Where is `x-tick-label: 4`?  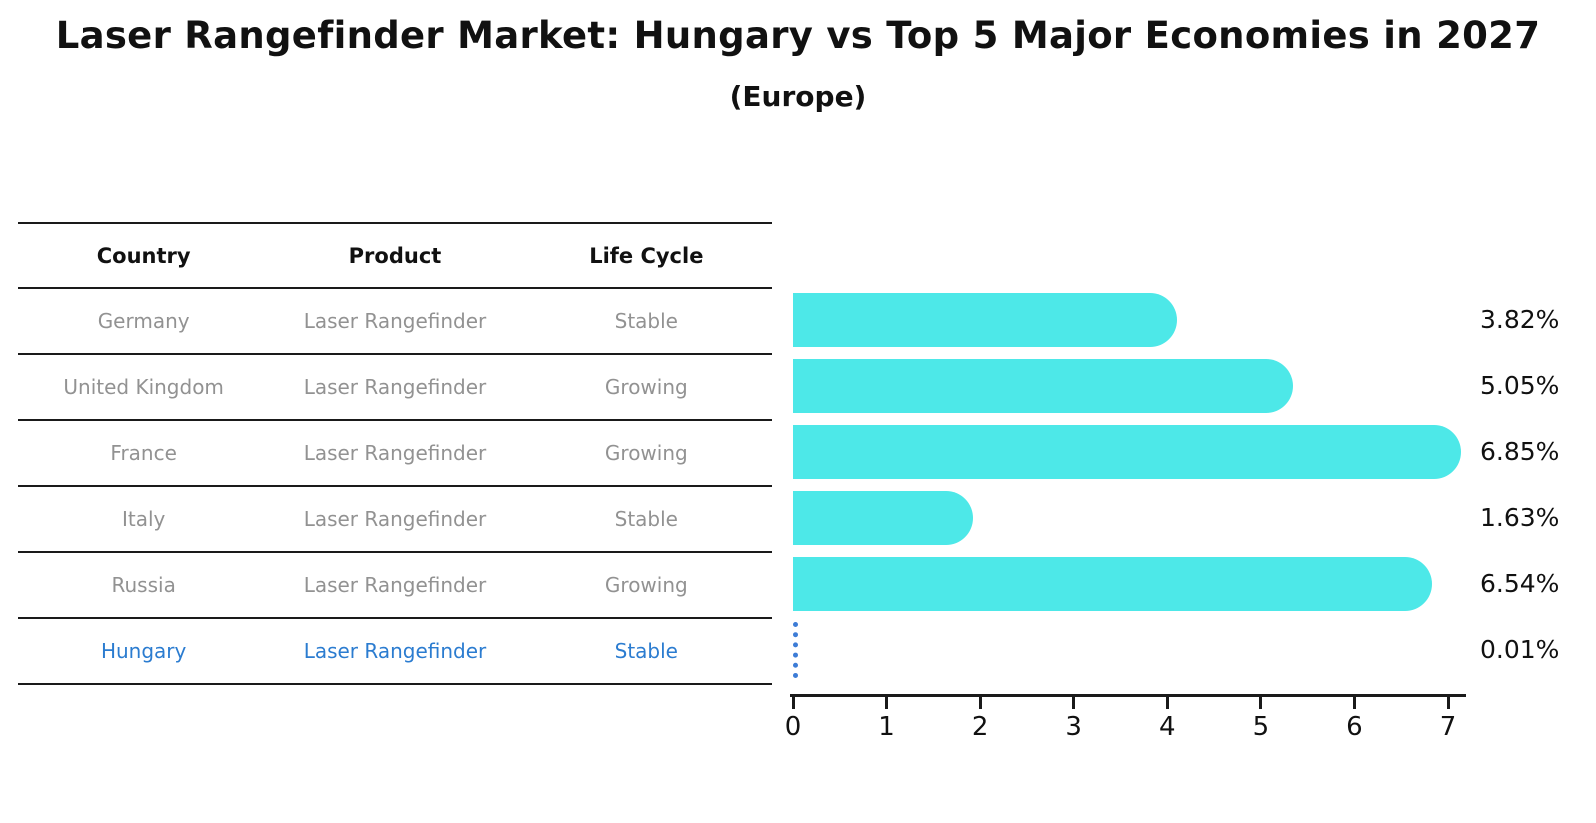
x-tick-label: 4 is located at coordinates (1167, 727).